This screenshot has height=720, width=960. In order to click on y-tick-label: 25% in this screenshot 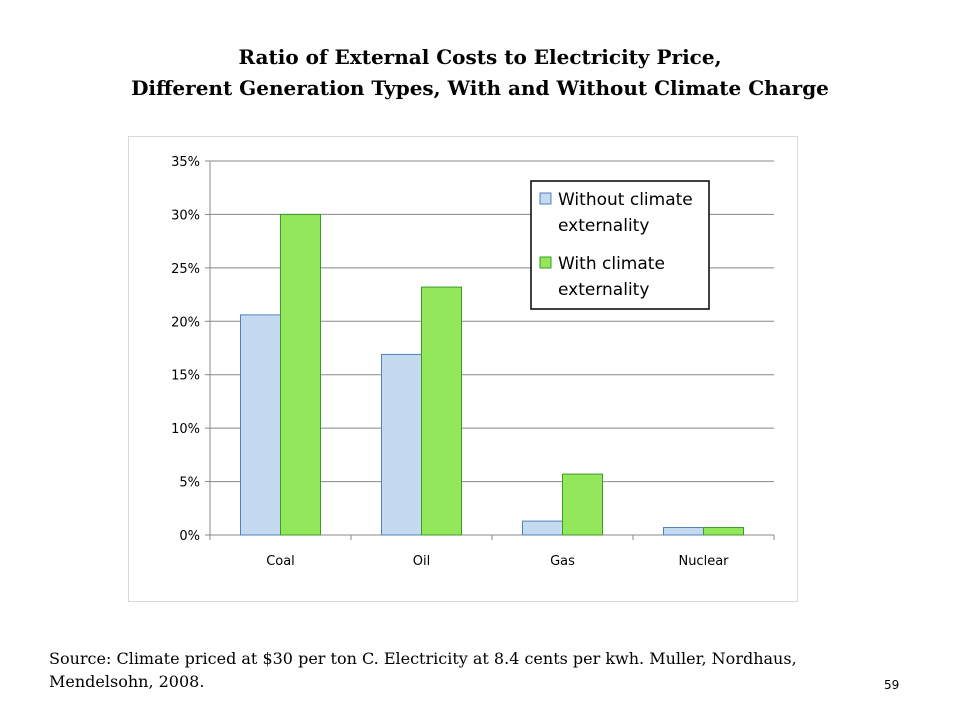, I will do `click(185, 269)`.